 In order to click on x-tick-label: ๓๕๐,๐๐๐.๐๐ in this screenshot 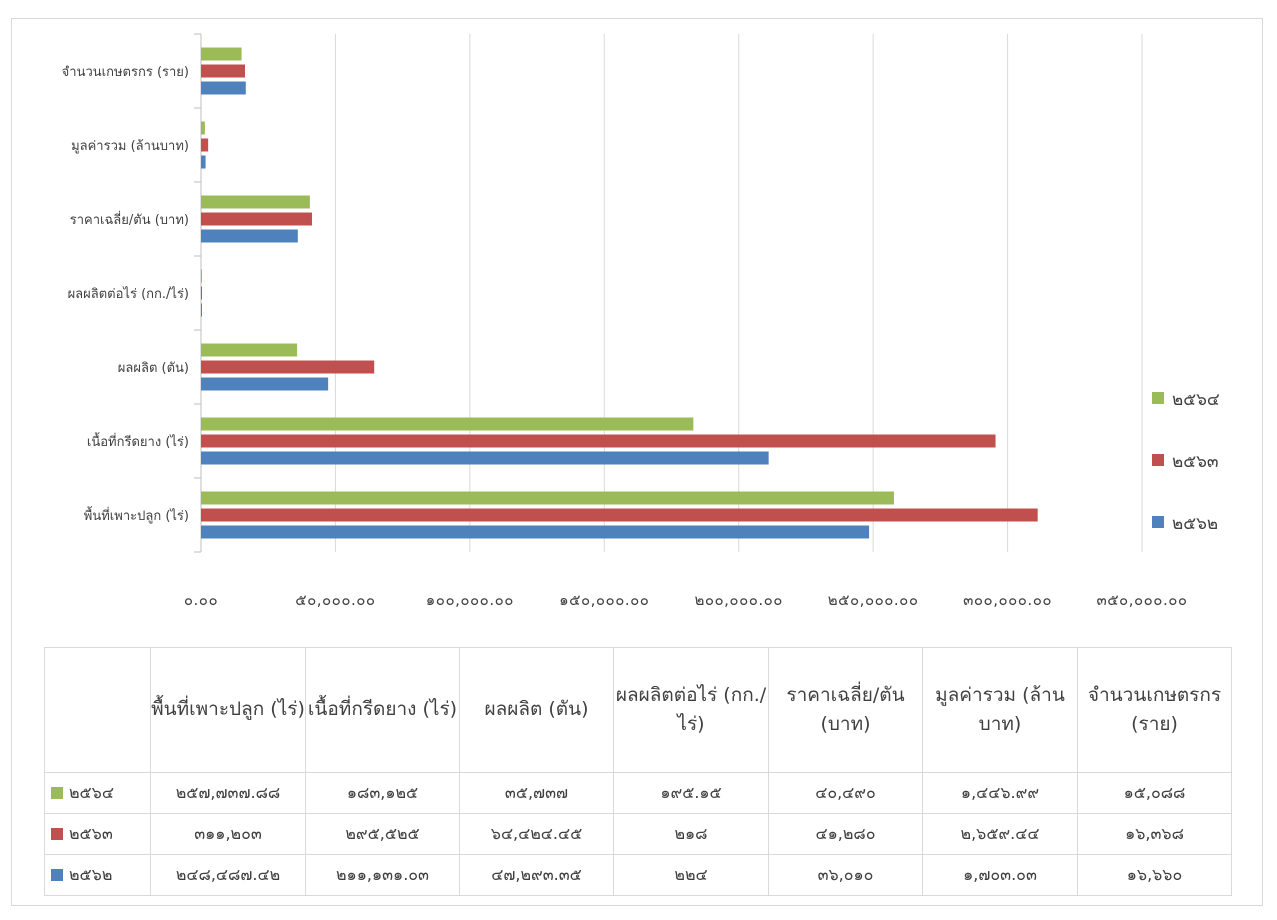, I will do `click(1141, 600)`.